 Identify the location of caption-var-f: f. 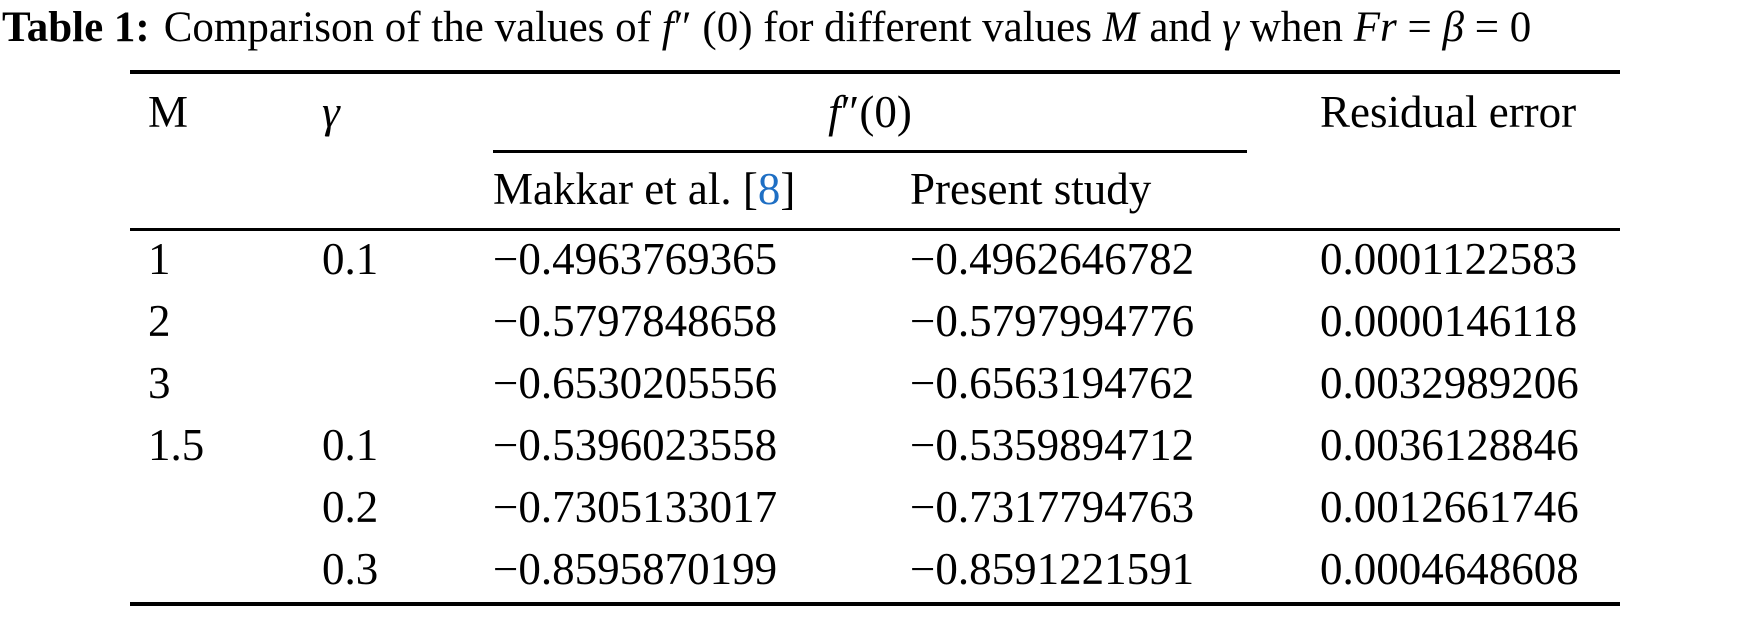
(667, 27).